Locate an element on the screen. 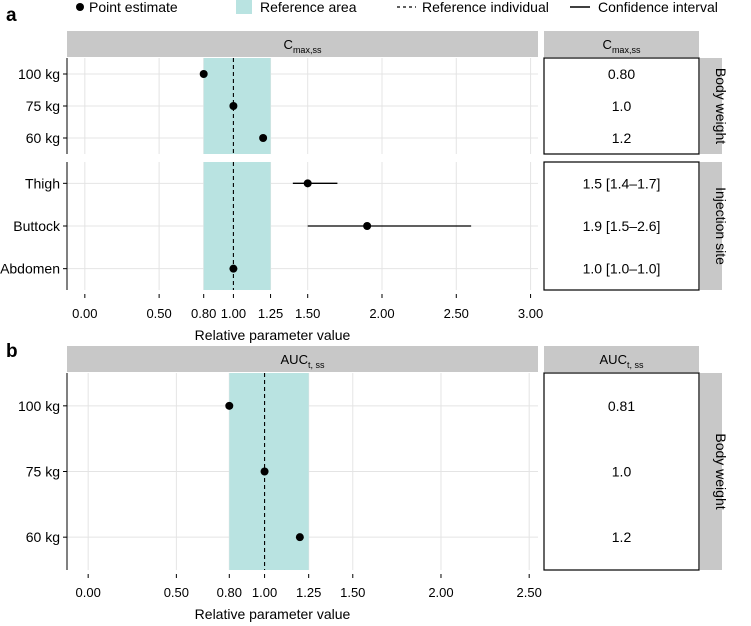 This screenshot has height=626, width=751. plot-strip-title: Cmax,ss is located at coordinates (303, 46).